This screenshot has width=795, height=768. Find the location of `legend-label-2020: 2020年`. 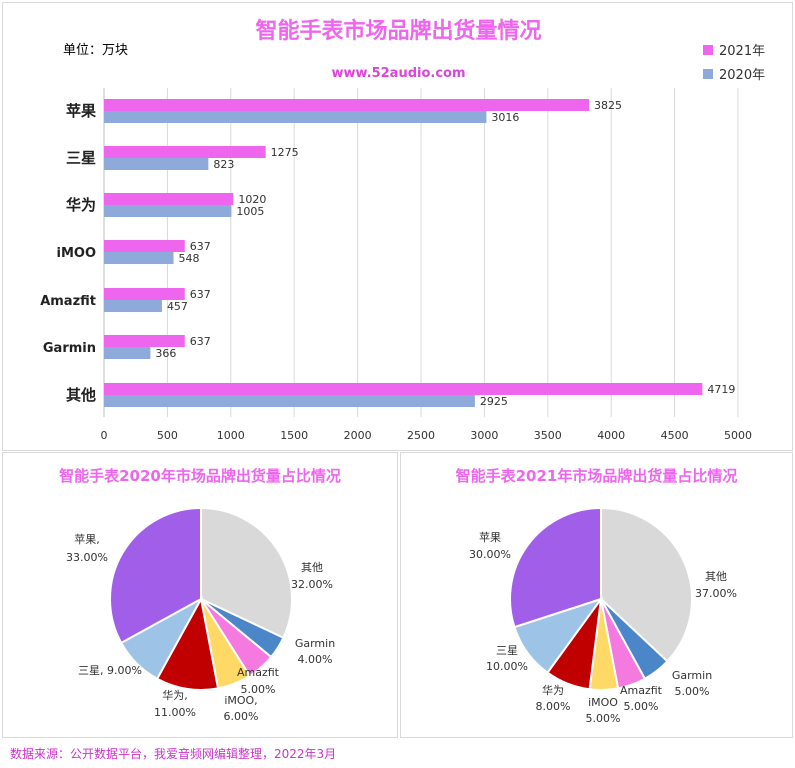

legend-label-2020: 2020年 is located at coordinates (742, 75).